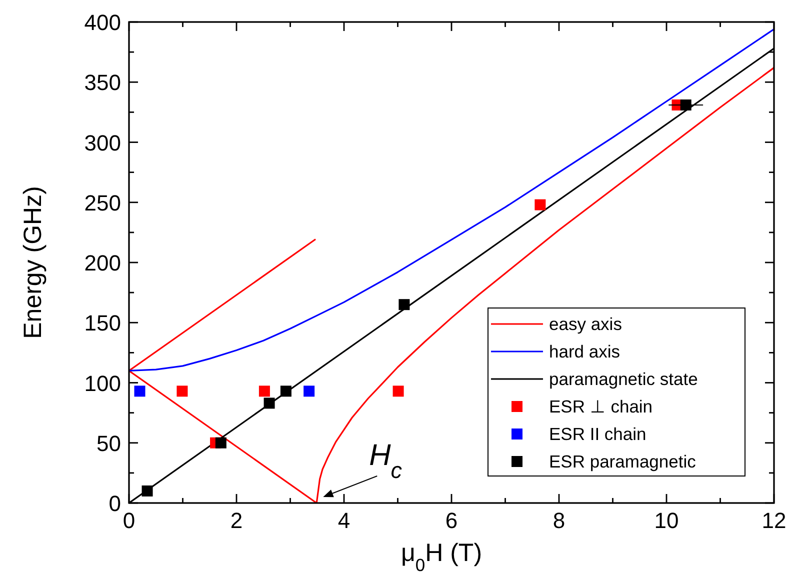  I want to click on y-tick-label: 150, so click(102, 323).